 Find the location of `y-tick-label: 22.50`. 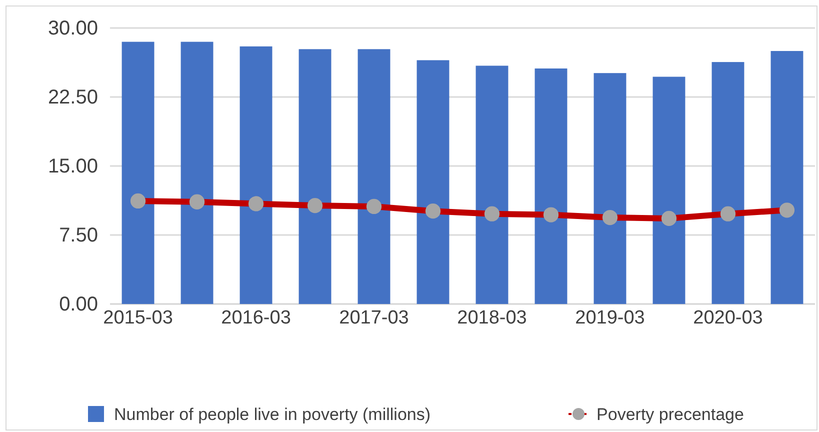

y-tick-label: 22.50 is located at coordinates (73, 97).